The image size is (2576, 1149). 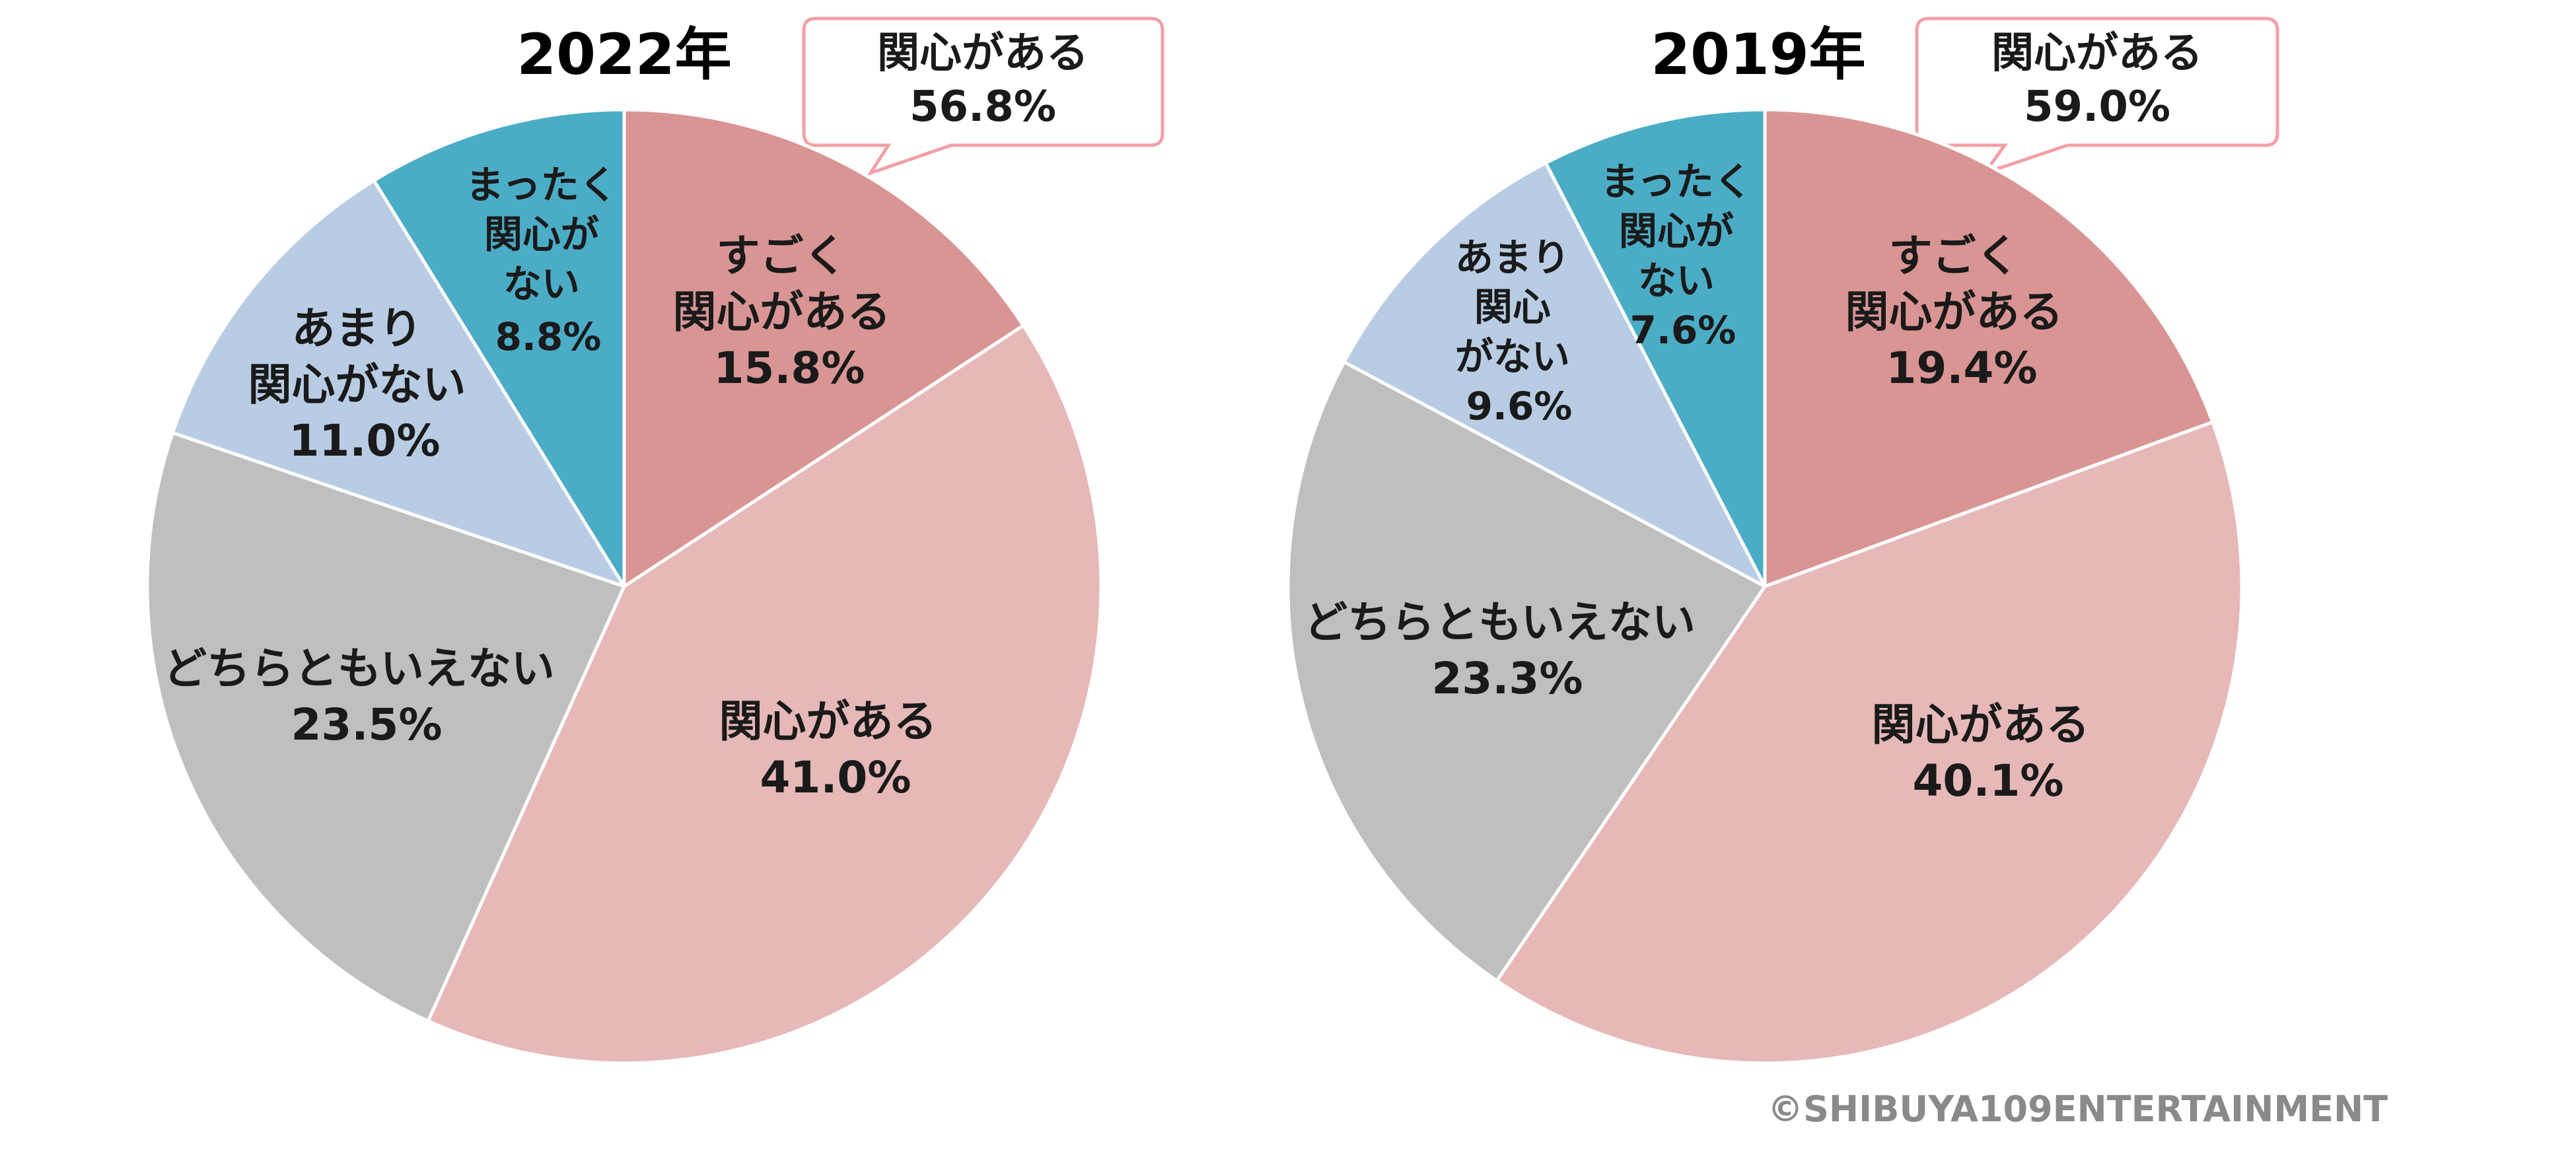 I want to click on callout-2019: 関心がある 59.0%, so click(x=2097, y=97).